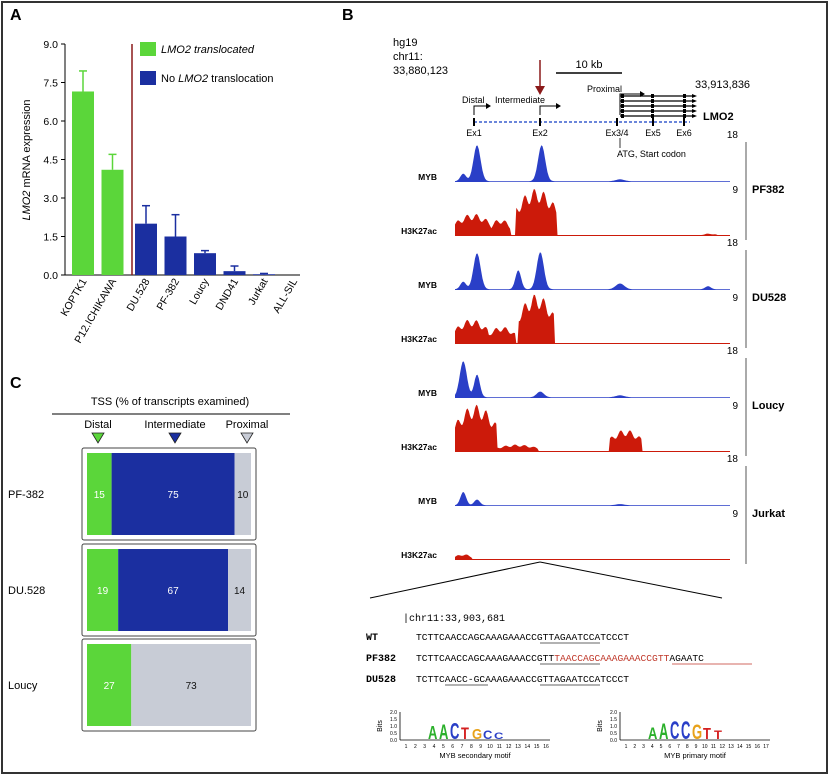  I want to click on y-tick-label: 9.0, so click(50, 45).